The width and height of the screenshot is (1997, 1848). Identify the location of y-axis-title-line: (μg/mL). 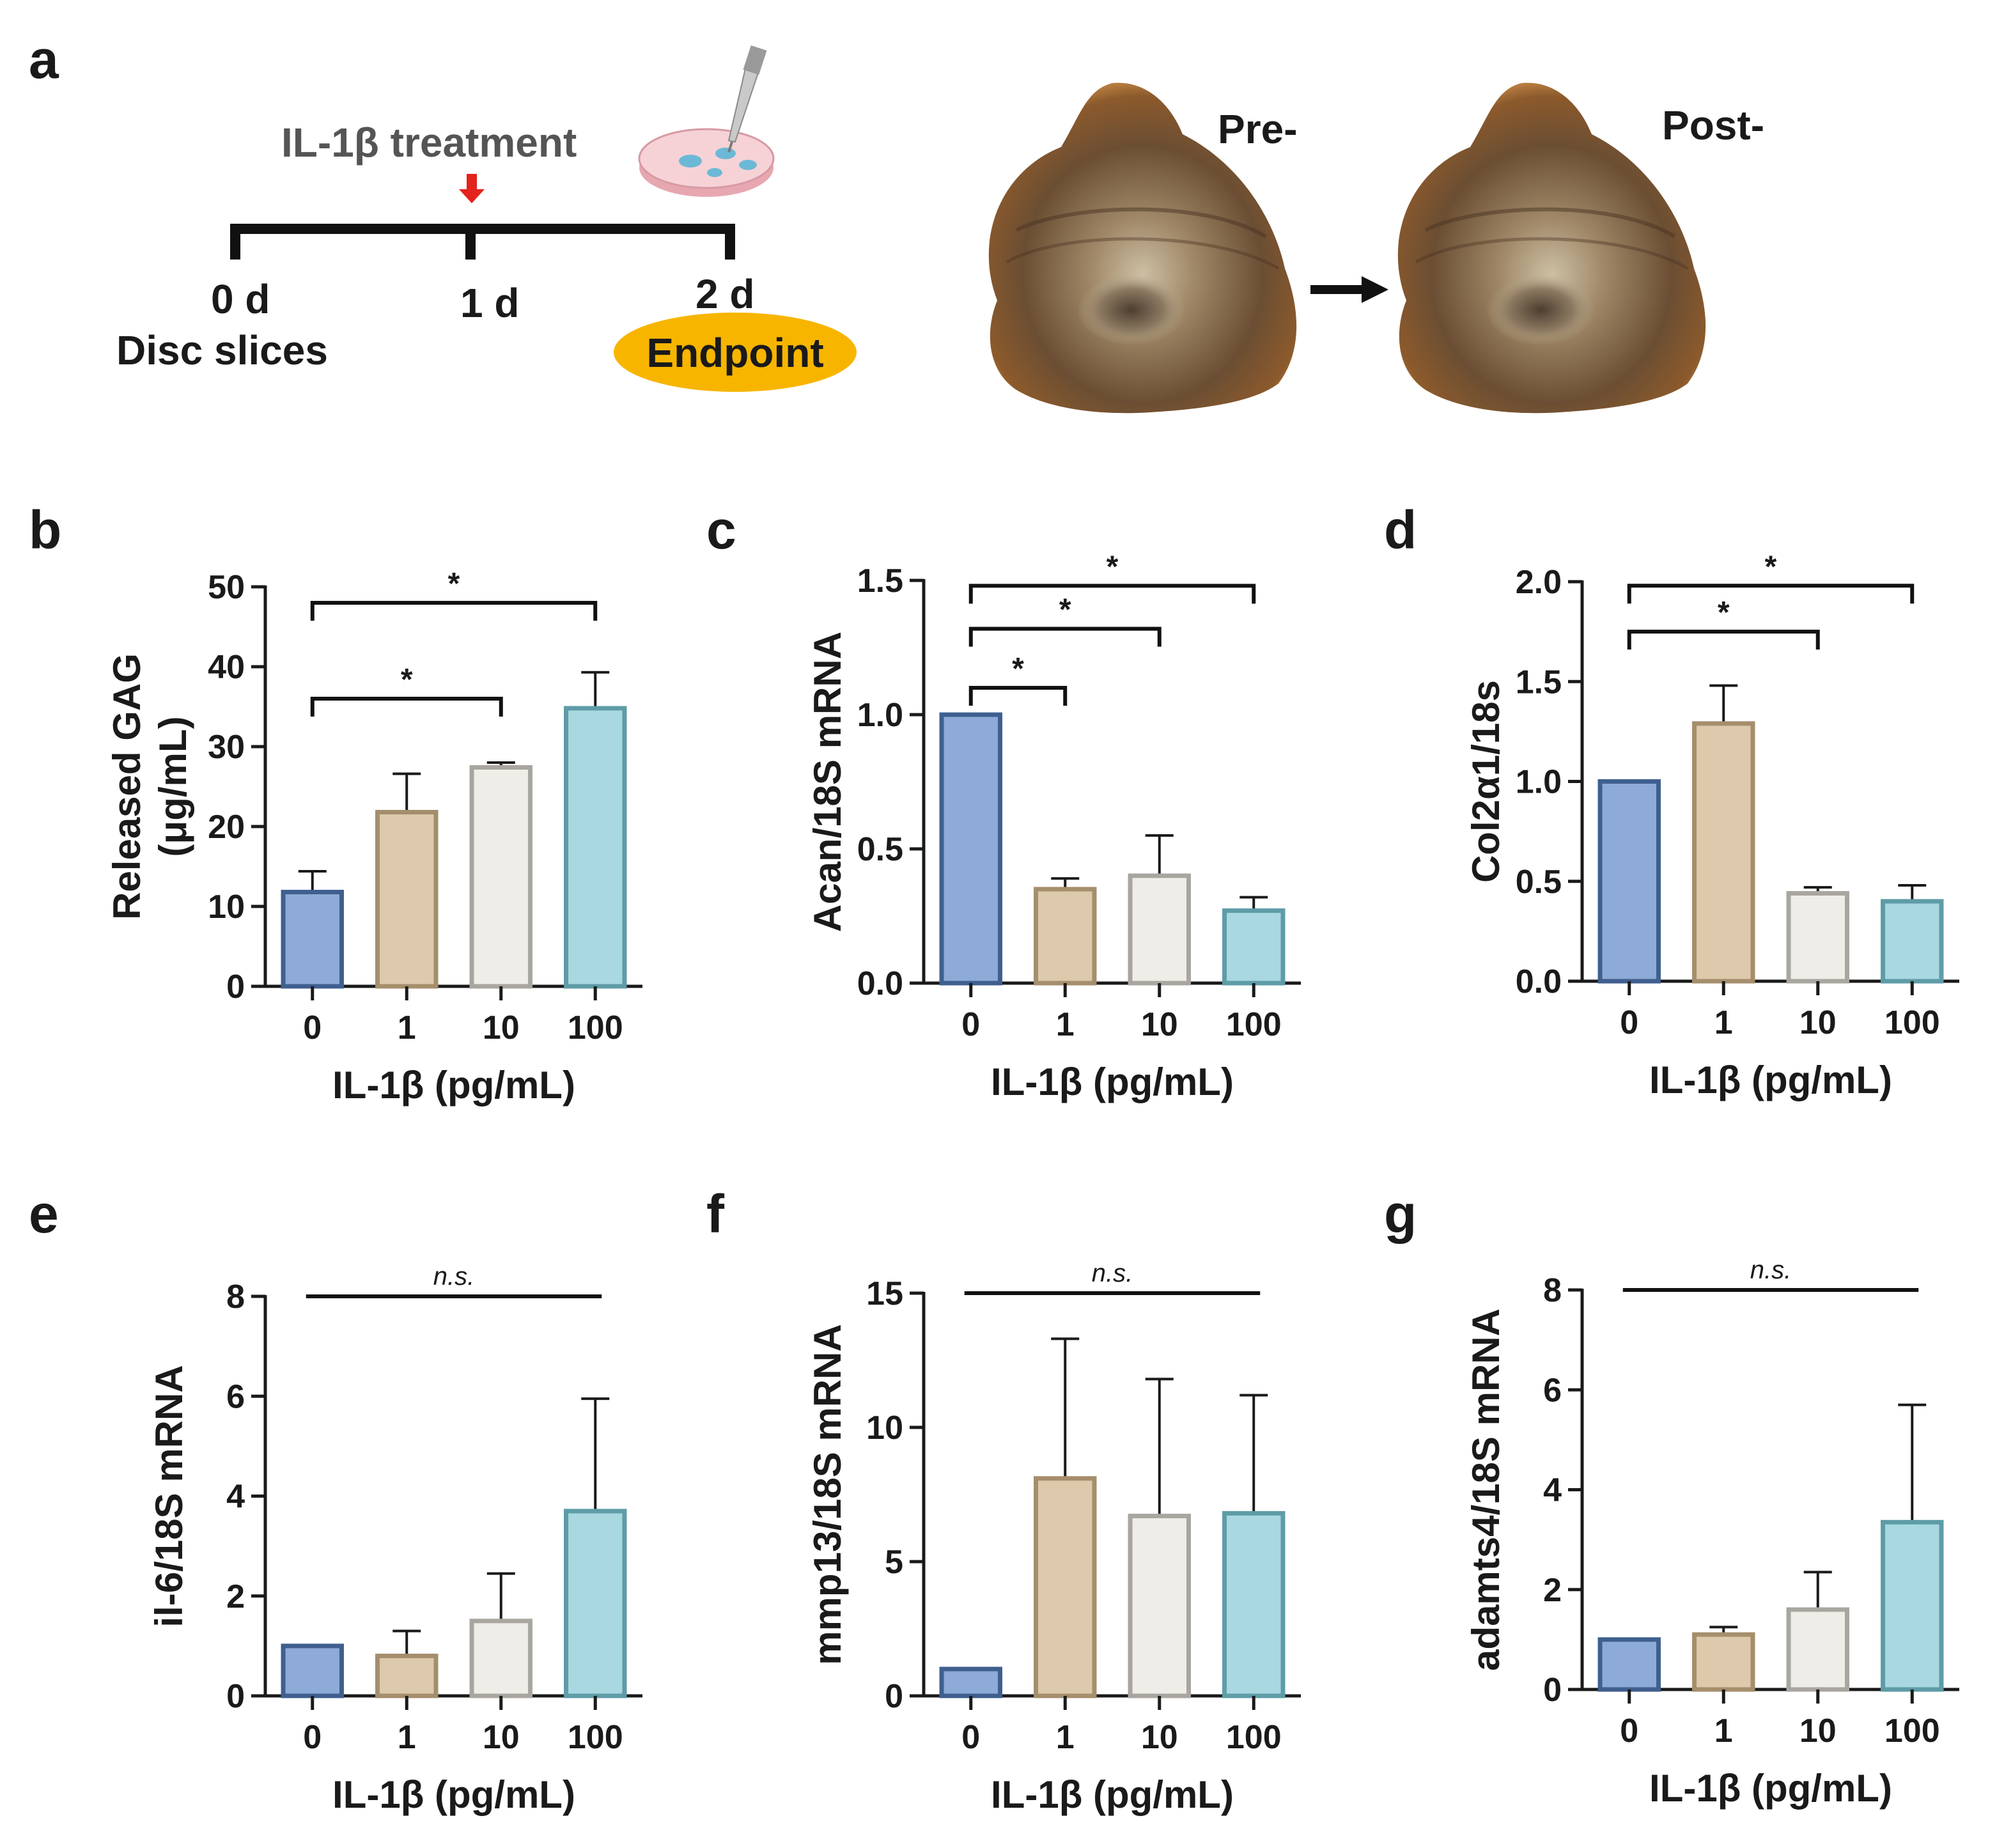
(173, 787).